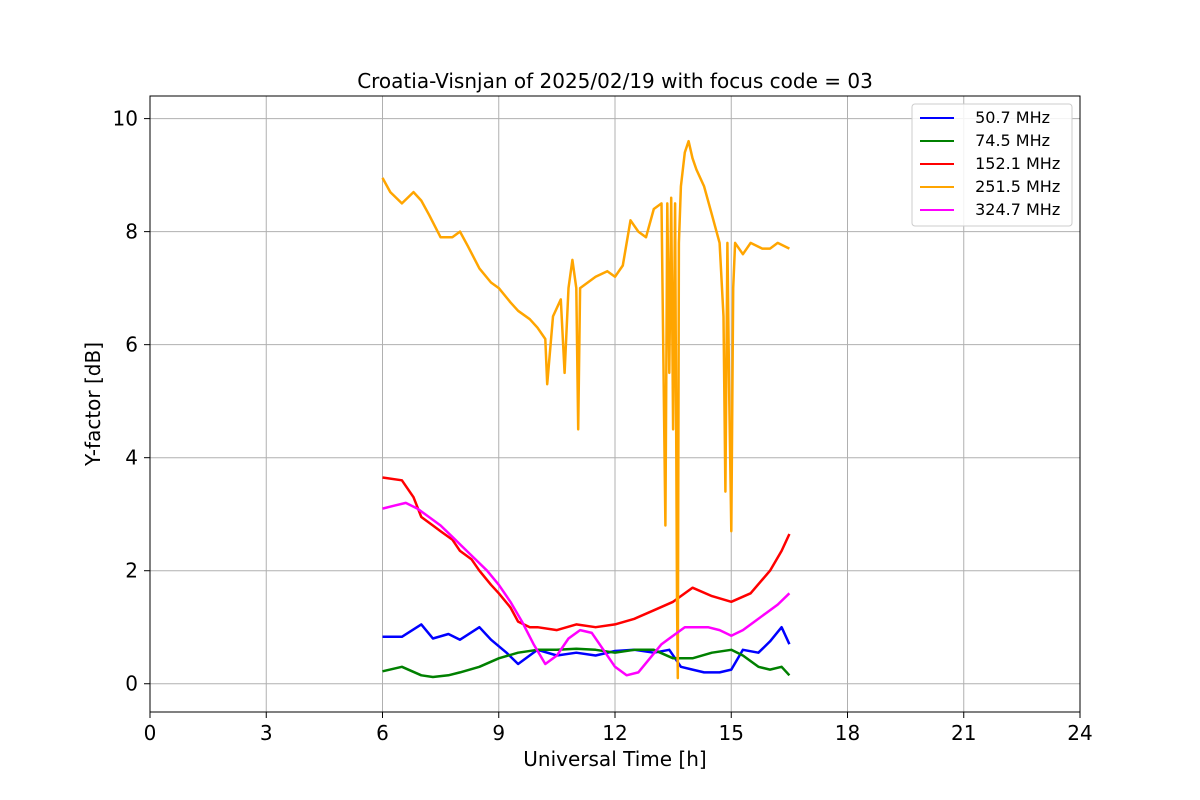 The width and height of the screenshot is (1200, 800). Describe the element at coordinates (93, 404) in the screenshot. I see `y-axis-label: Y-factor [dB]` at that location.